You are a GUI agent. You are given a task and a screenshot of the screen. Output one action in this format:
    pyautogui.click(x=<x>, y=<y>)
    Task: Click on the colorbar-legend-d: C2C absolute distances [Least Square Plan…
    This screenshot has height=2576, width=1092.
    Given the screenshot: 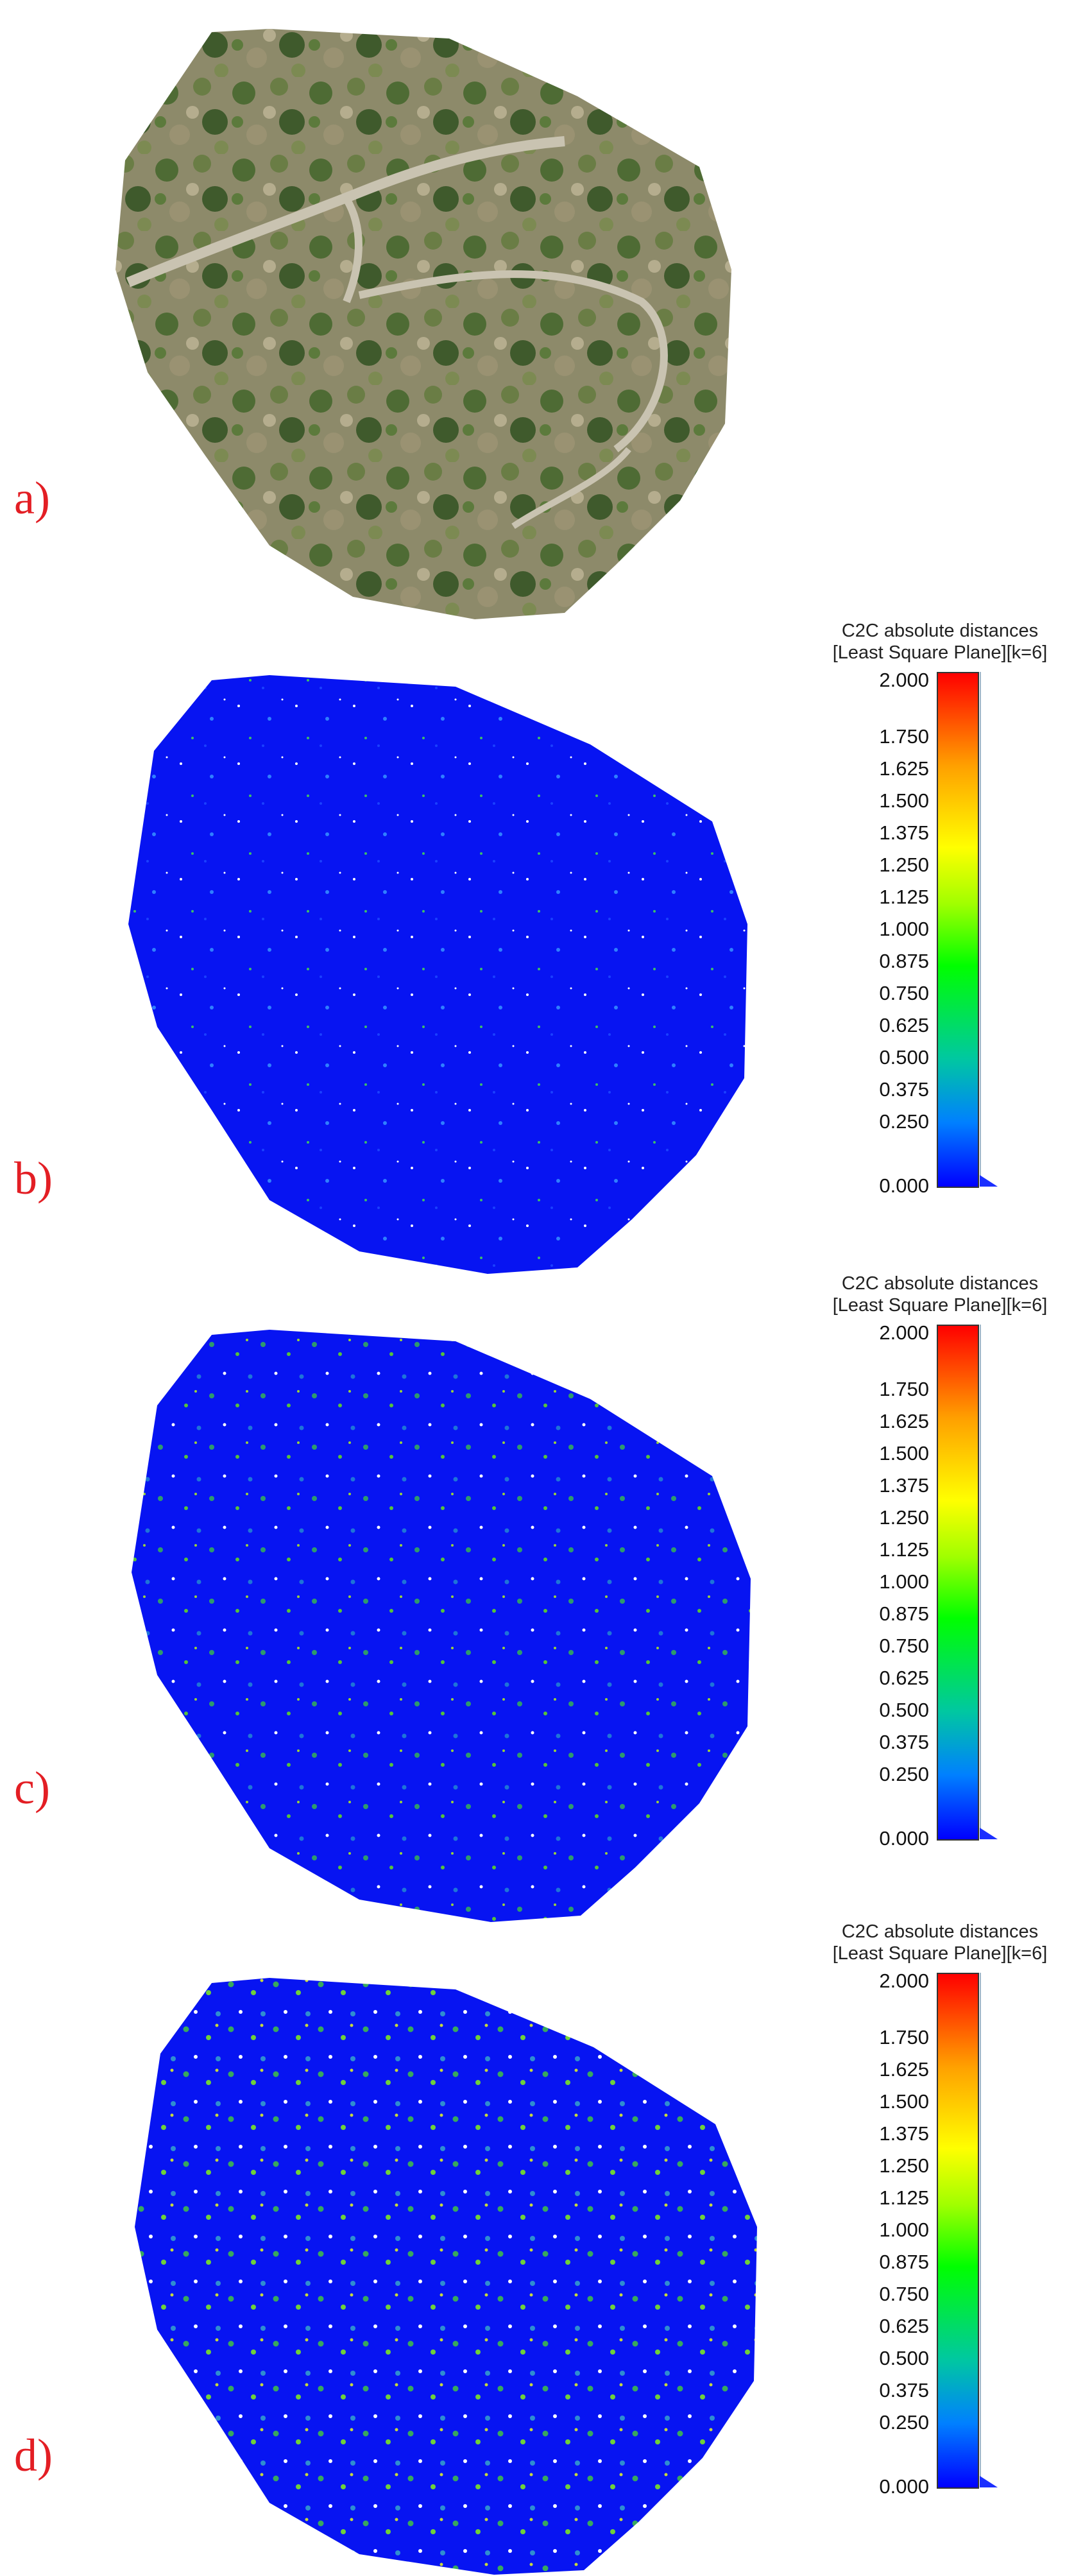 What is the action you would take?
    pyautogui.click(x=944, y=2225)
    